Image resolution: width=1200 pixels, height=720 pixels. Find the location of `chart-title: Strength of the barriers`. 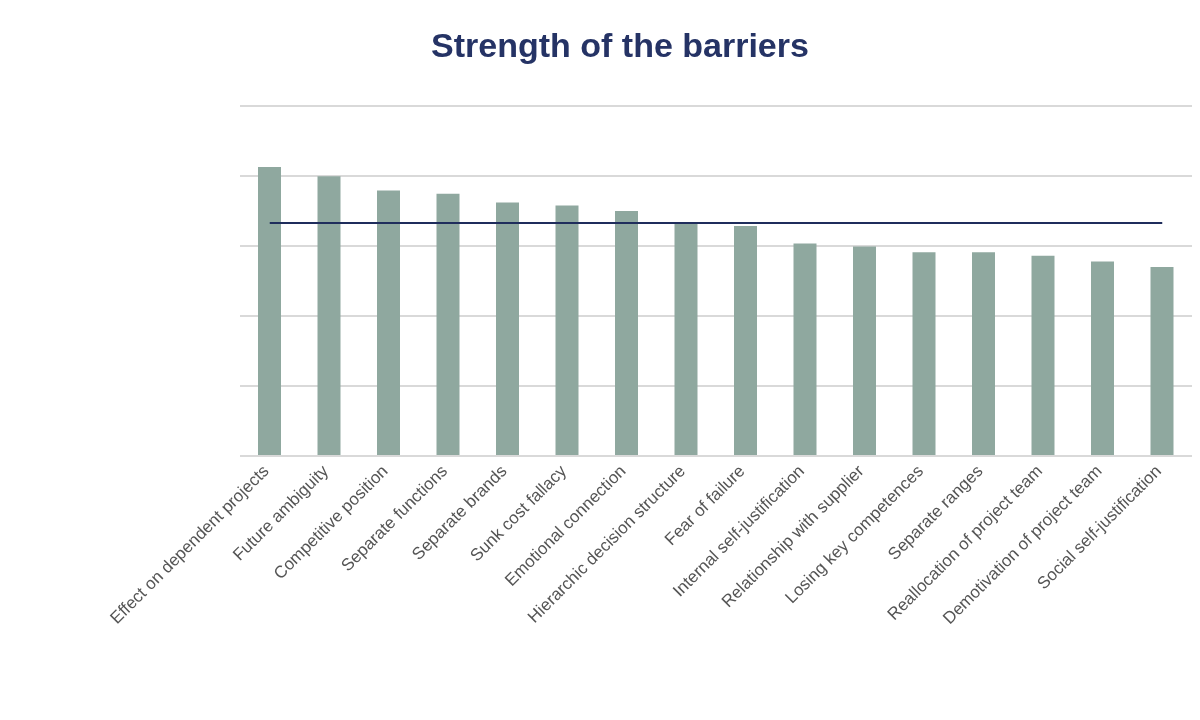

chart-title: Strength of the barriers is located at coordinates (620, 45).